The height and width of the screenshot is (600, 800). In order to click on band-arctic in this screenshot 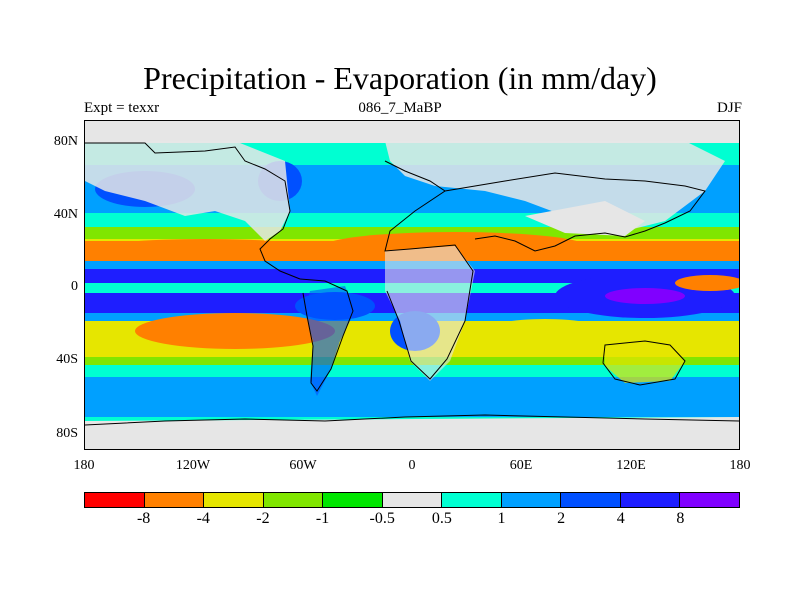, I will do `click(412, 132)`.